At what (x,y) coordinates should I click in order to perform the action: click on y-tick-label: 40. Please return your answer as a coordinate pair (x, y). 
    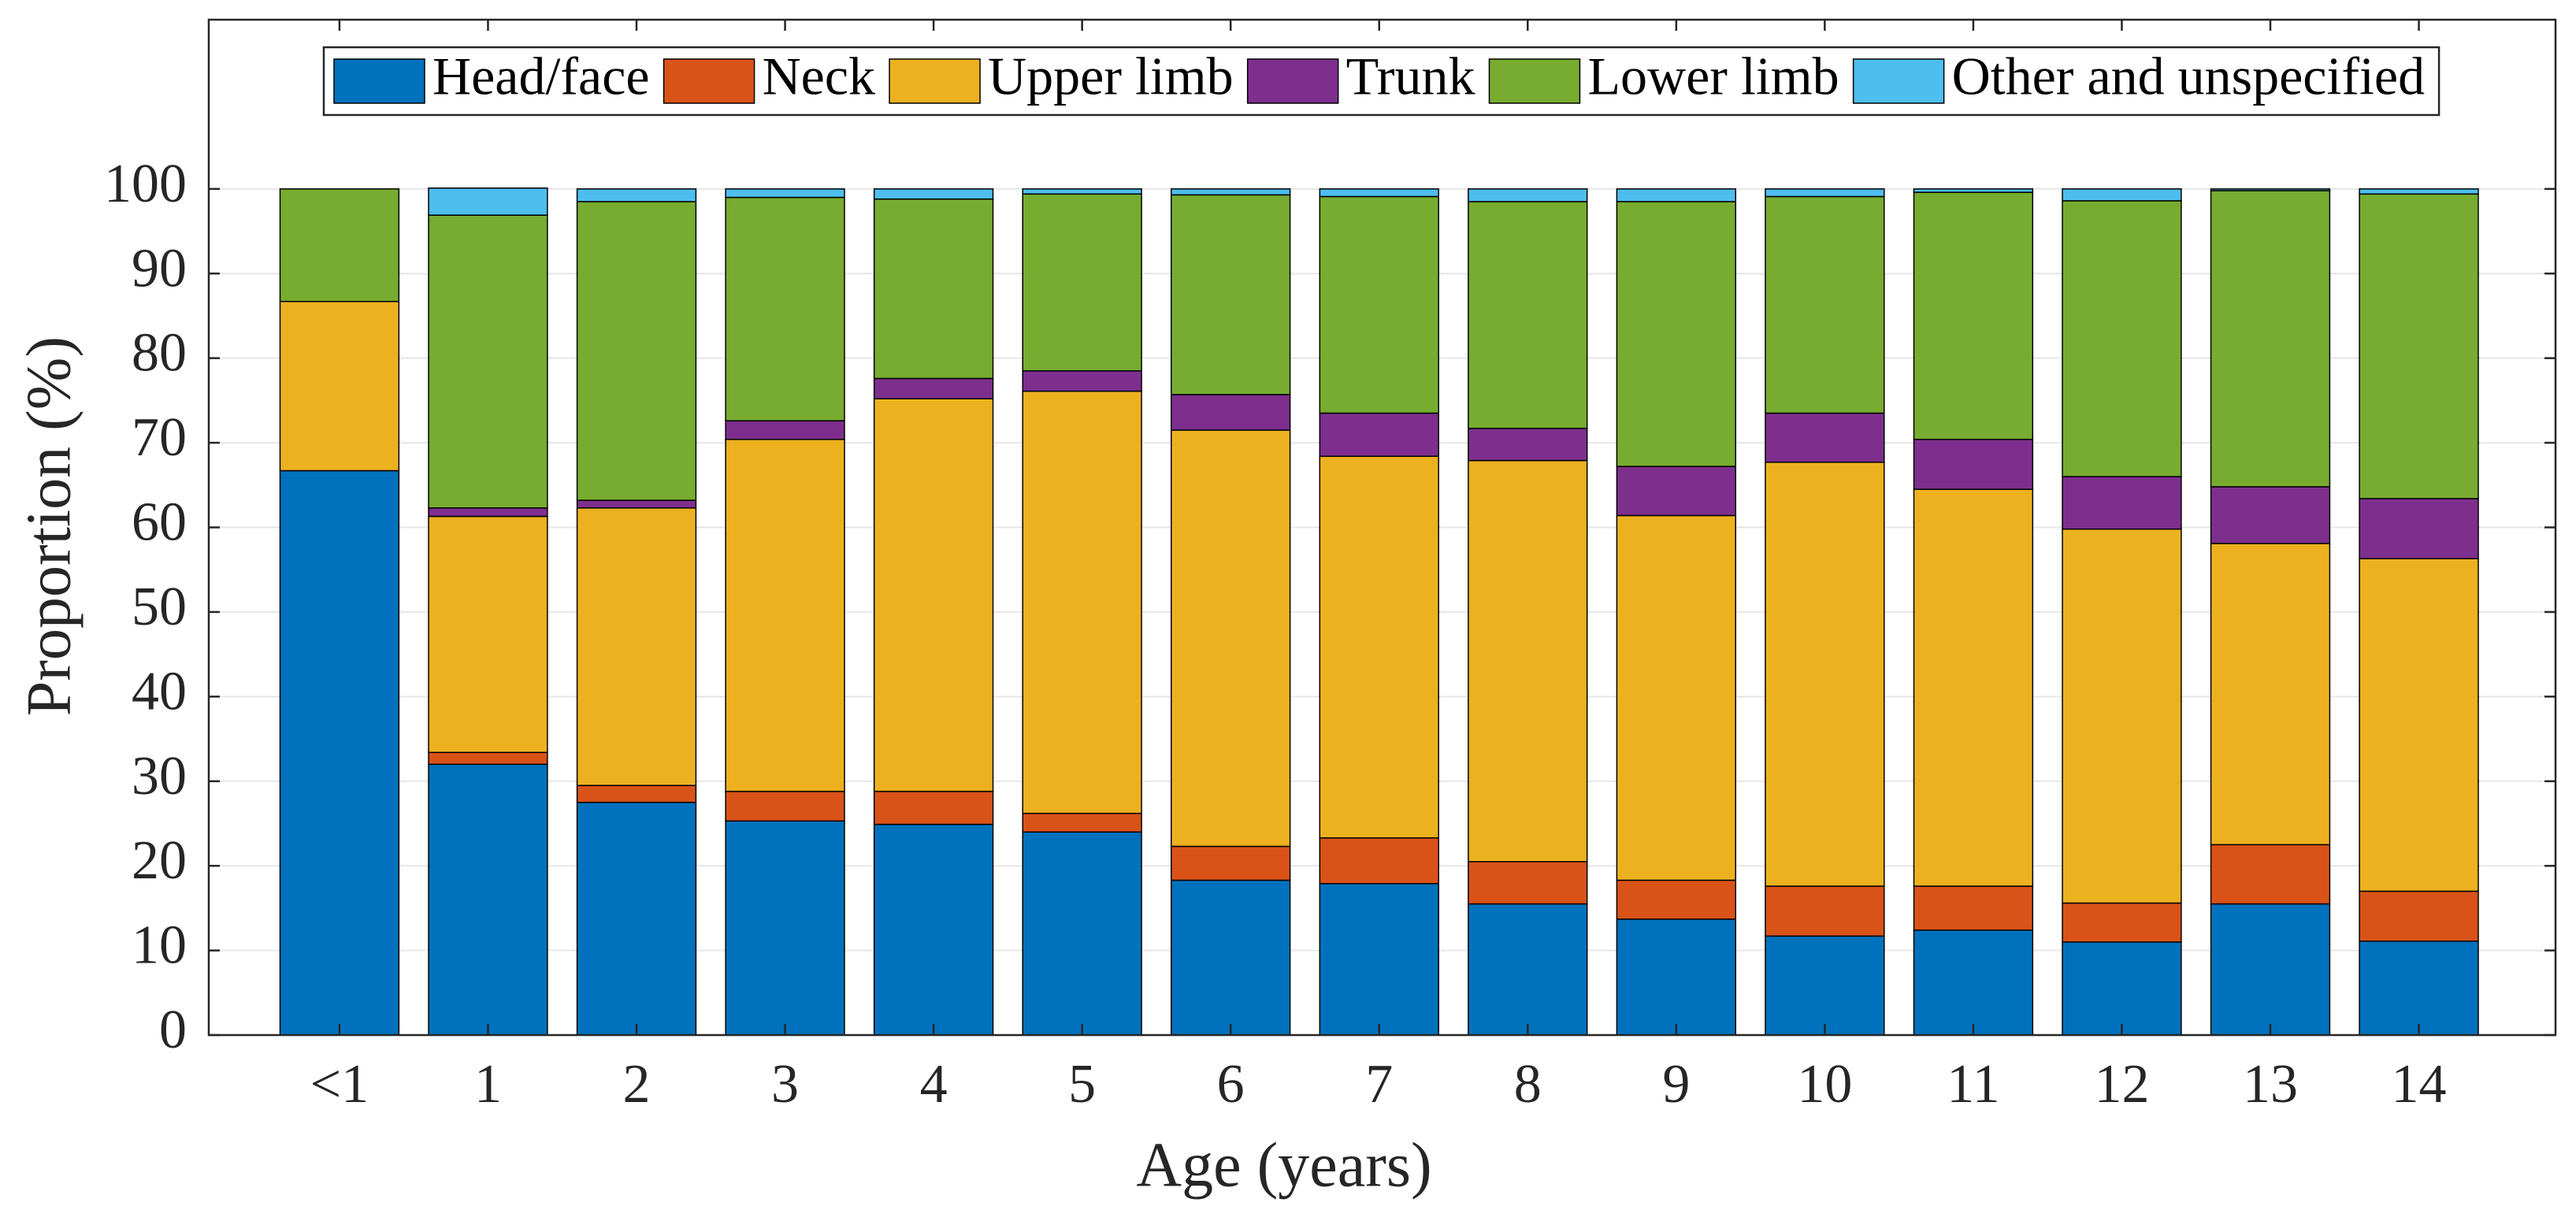
    Looking at the image, I should click on (159, 691).